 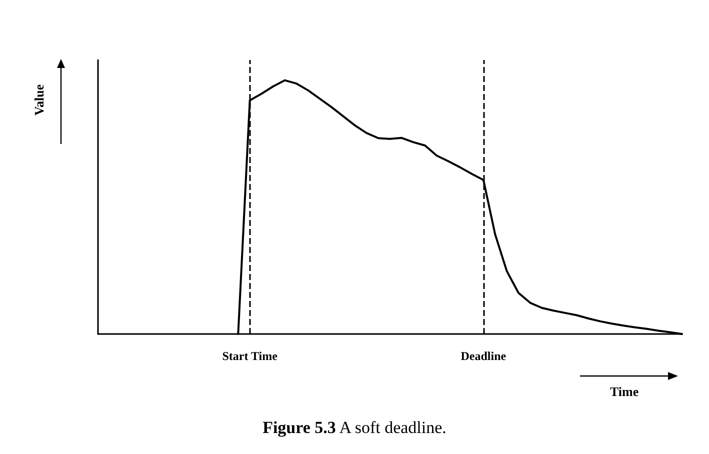 What do you see at coordinates (40, 100) in the screenshot?
I see `y-axis-title: Value` at bounding box center [40, 100].